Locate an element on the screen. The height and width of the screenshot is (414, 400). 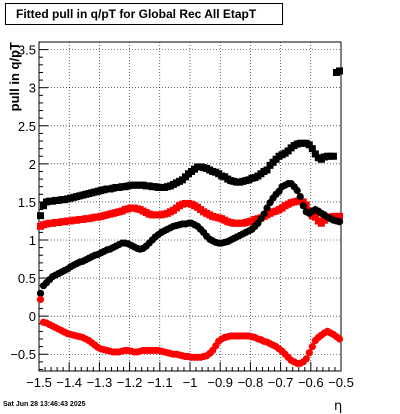
x-tick-label: −1.5 is located at coordinates (39, 382).